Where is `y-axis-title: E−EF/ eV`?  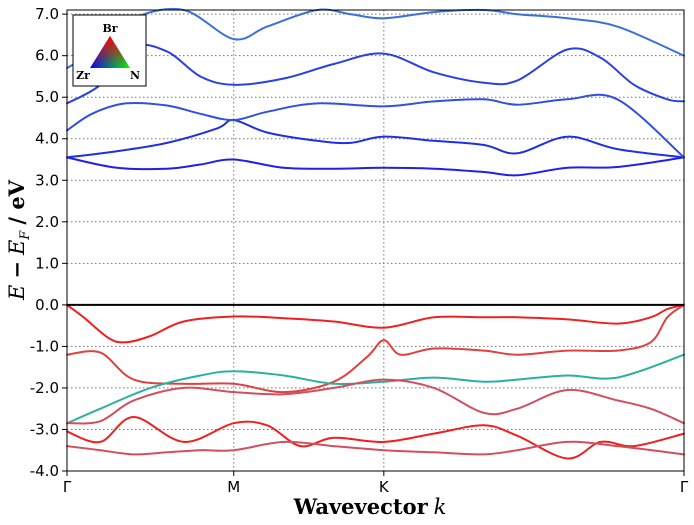
y-axis-title: E−EF/ eV is located at coordinates (18, 240).